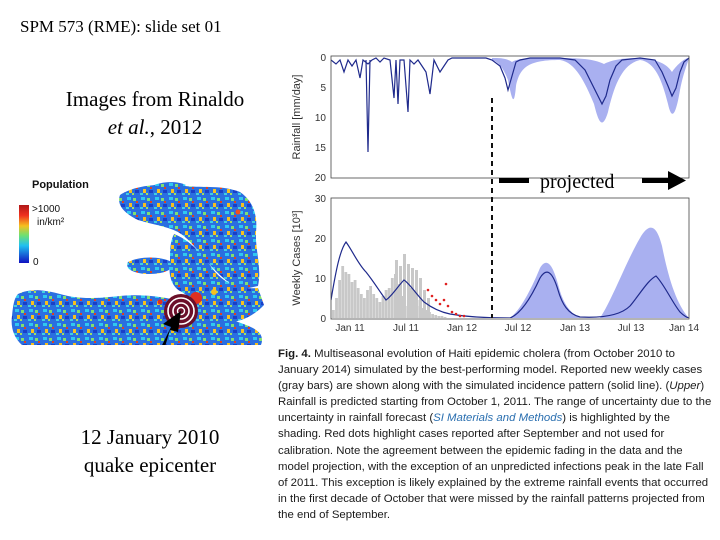  Describe the element at coordinates (46, 209) in the screenshot. I see `map-legend-max: >1000` at that location.